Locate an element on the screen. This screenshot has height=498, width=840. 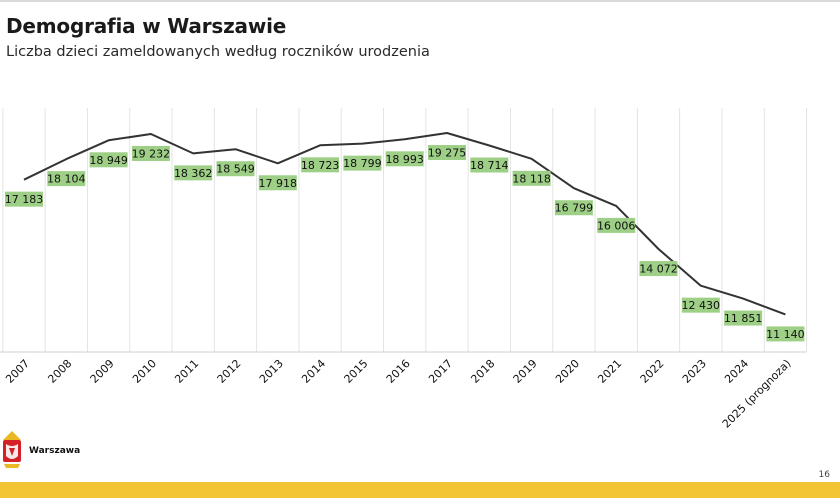
warsaw-coat-of-arms-icon is located at coordinates (12, 449).